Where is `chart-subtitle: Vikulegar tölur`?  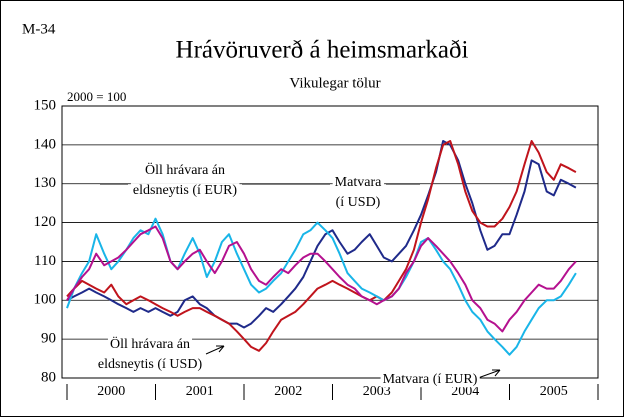 chart-subtitle: Vikulegar tölur is located at coordinates (334, 83).